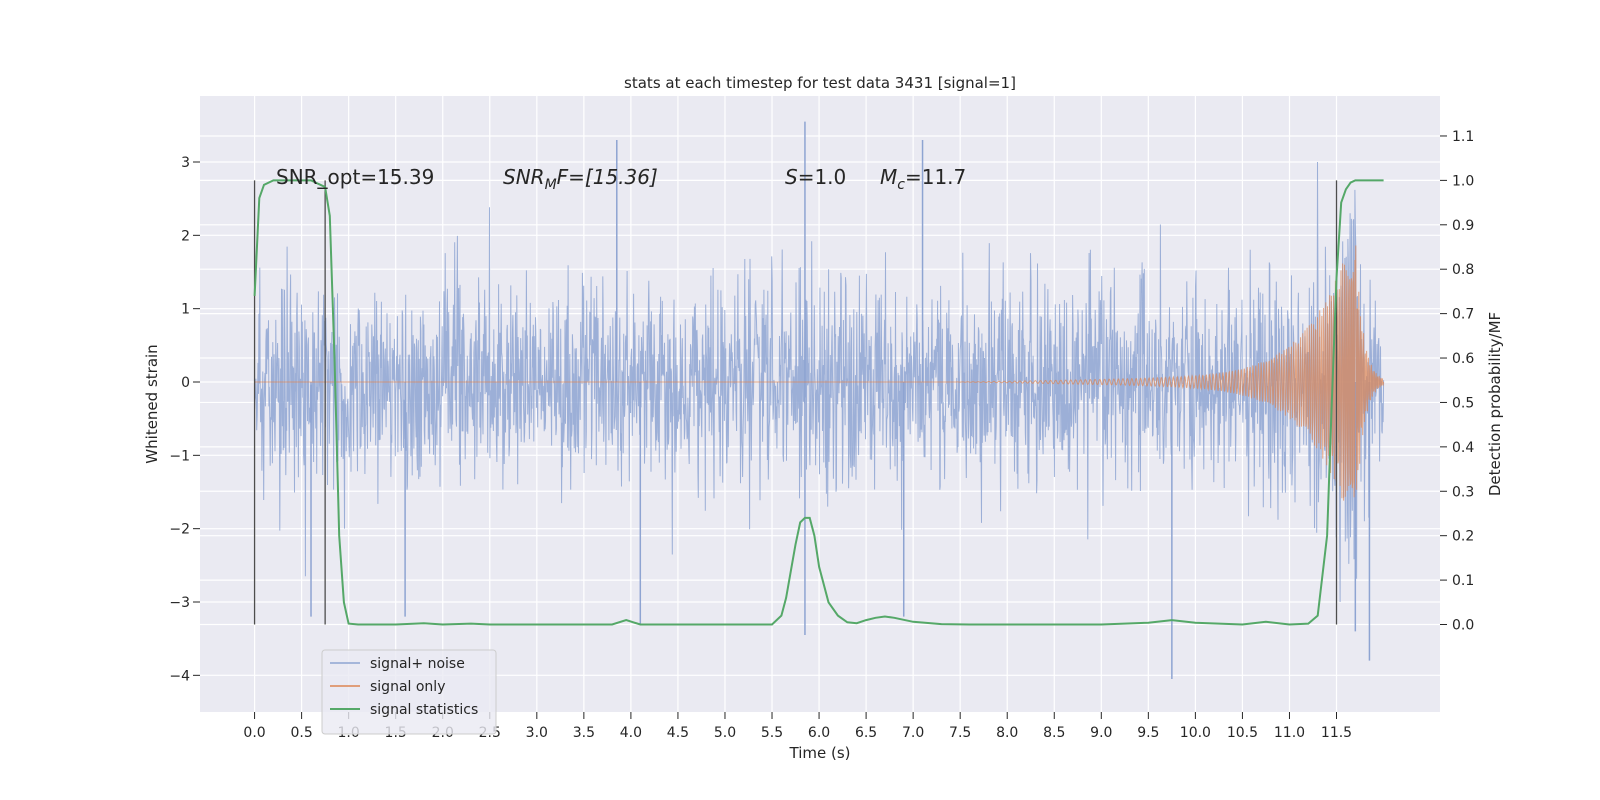 Image resolution: width=1600 pixels, height=800 pixels. I want to click on y2-tick-label: 0.7, so click(1463, 315).